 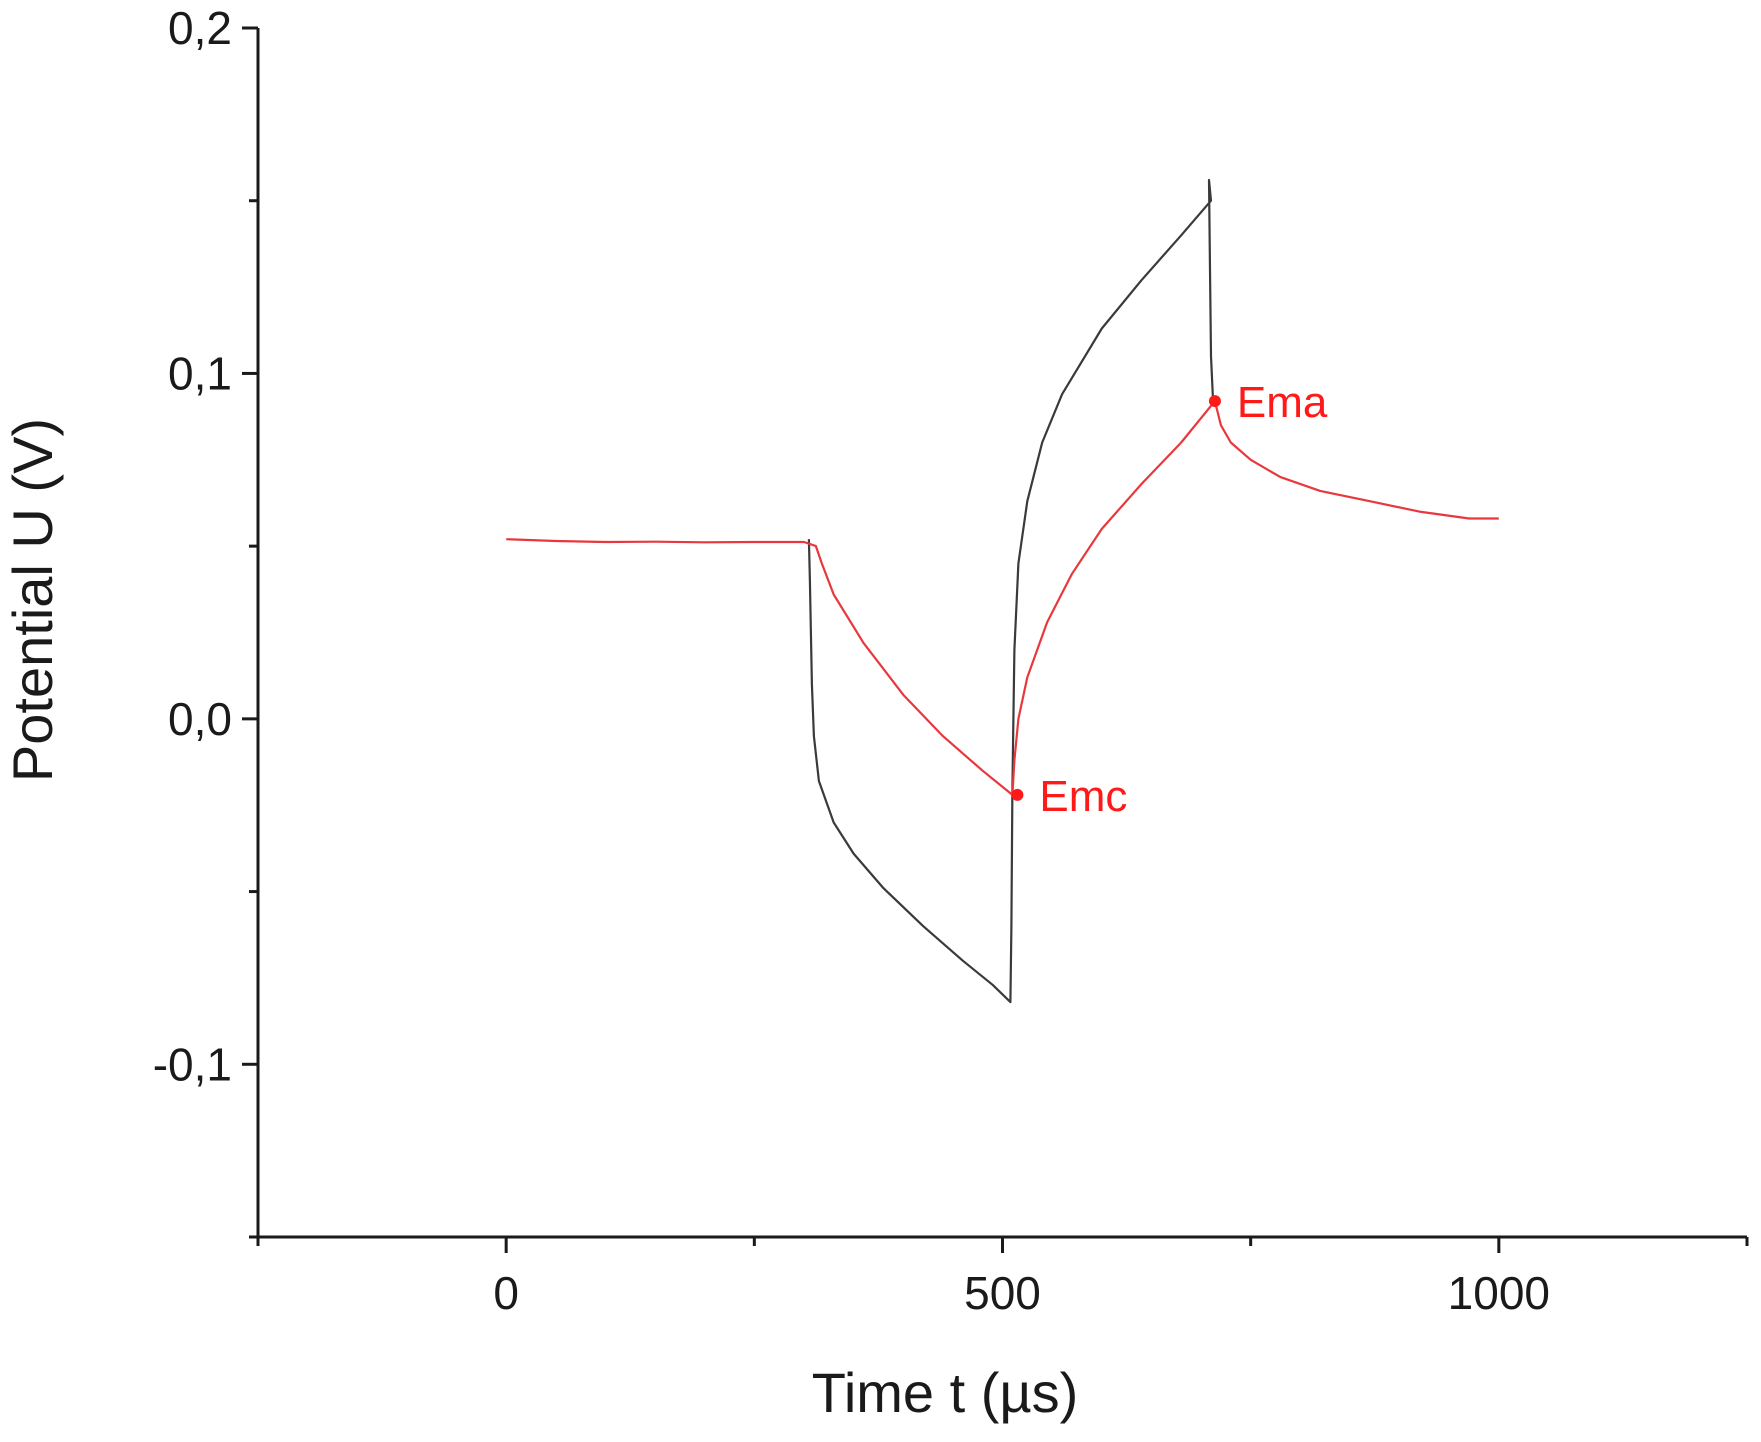 What do you see at coordinates (945, 1392) in the screenshot?
I see `x-axis-title: Time t (µs)` at bounding box center [945, 1392].